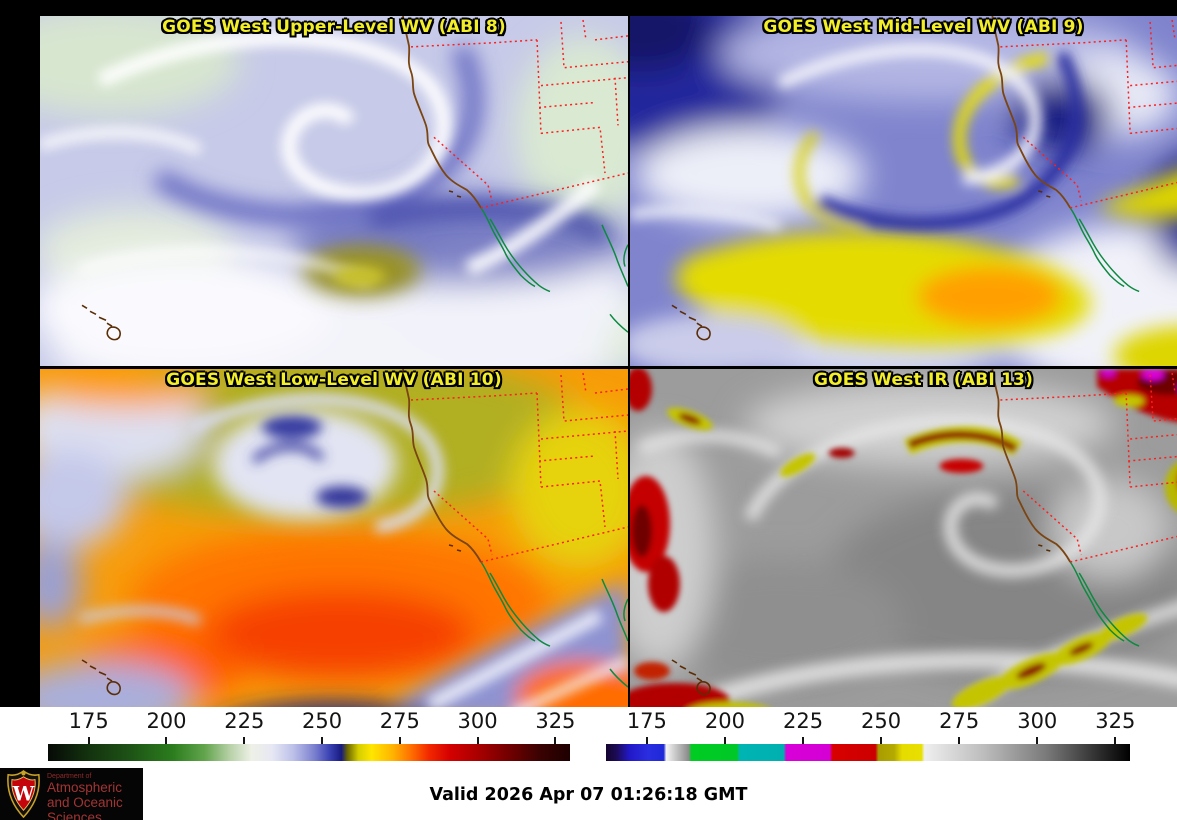 This screenshot has width=1177, height=820. What do you see at coordinates (334, 27) in the screenshot?
I see `panel-title-abi8: GOES West Upper-Level WV (ABI 8)` at bounding box center [334, 27].